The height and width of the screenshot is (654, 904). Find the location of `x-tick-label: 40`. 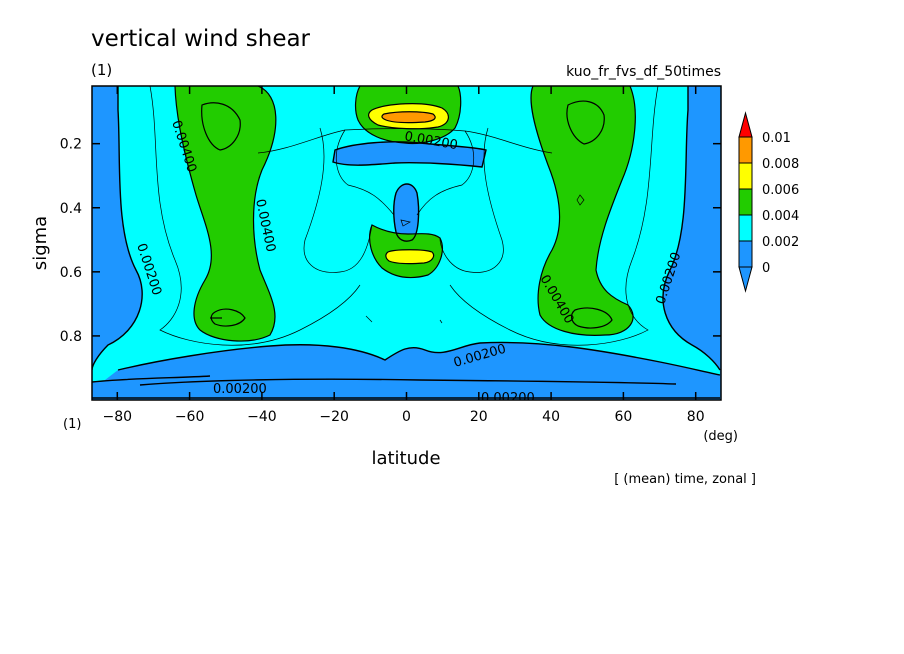

x-tick-label: 40 is located at coordinates (551, 417).